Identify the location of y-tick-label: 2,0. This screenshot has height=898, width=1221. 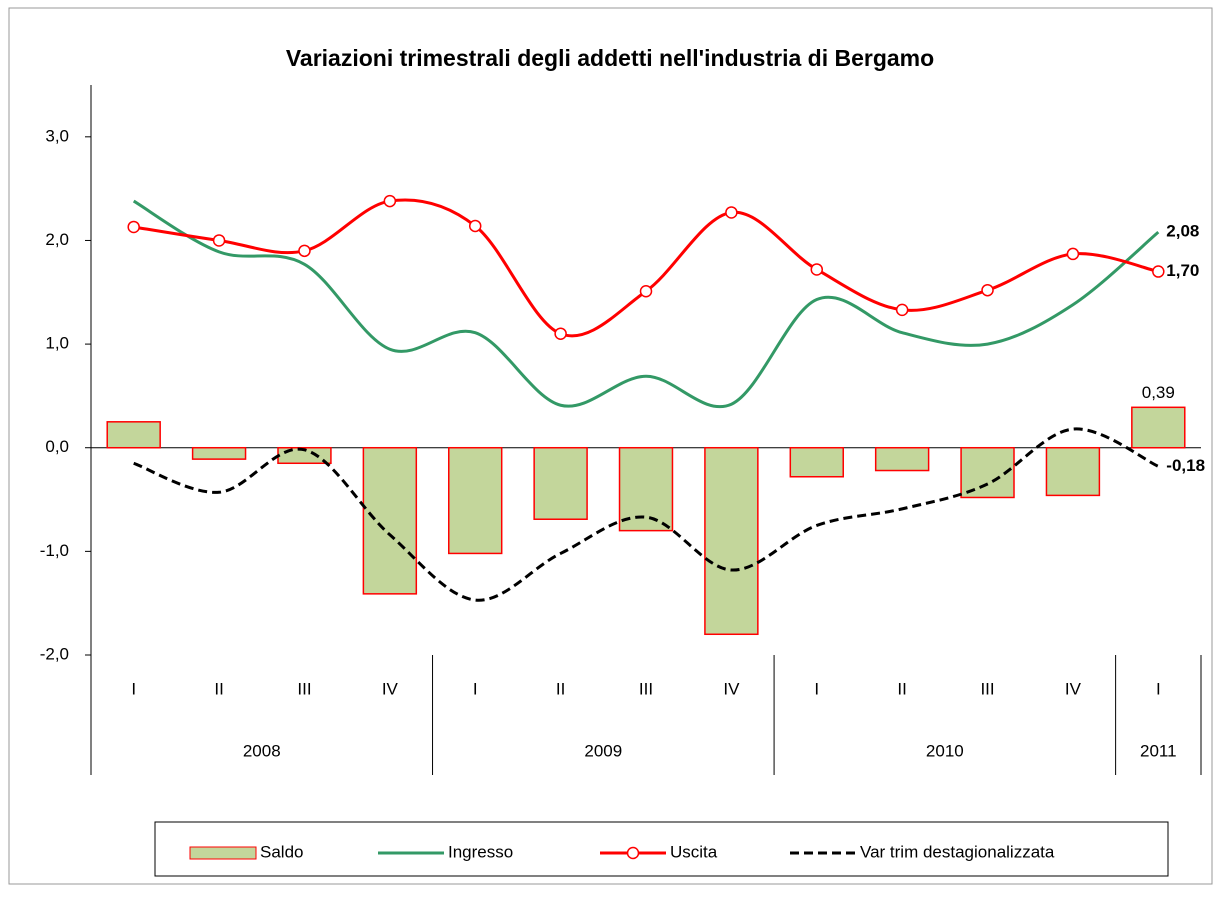
(57, 239).